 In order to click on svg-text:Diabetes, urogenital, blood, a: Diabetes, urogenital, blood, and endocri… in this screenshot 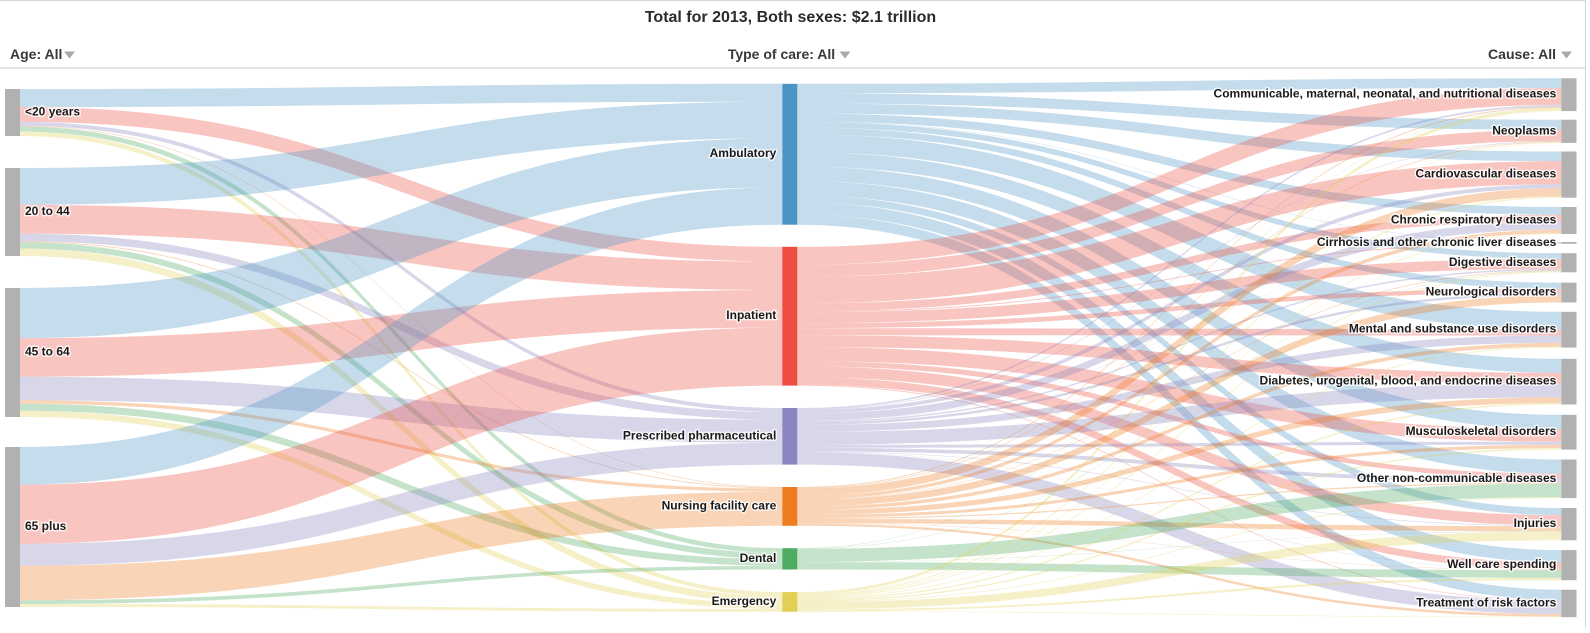, I will do `click(1408, 381)`.